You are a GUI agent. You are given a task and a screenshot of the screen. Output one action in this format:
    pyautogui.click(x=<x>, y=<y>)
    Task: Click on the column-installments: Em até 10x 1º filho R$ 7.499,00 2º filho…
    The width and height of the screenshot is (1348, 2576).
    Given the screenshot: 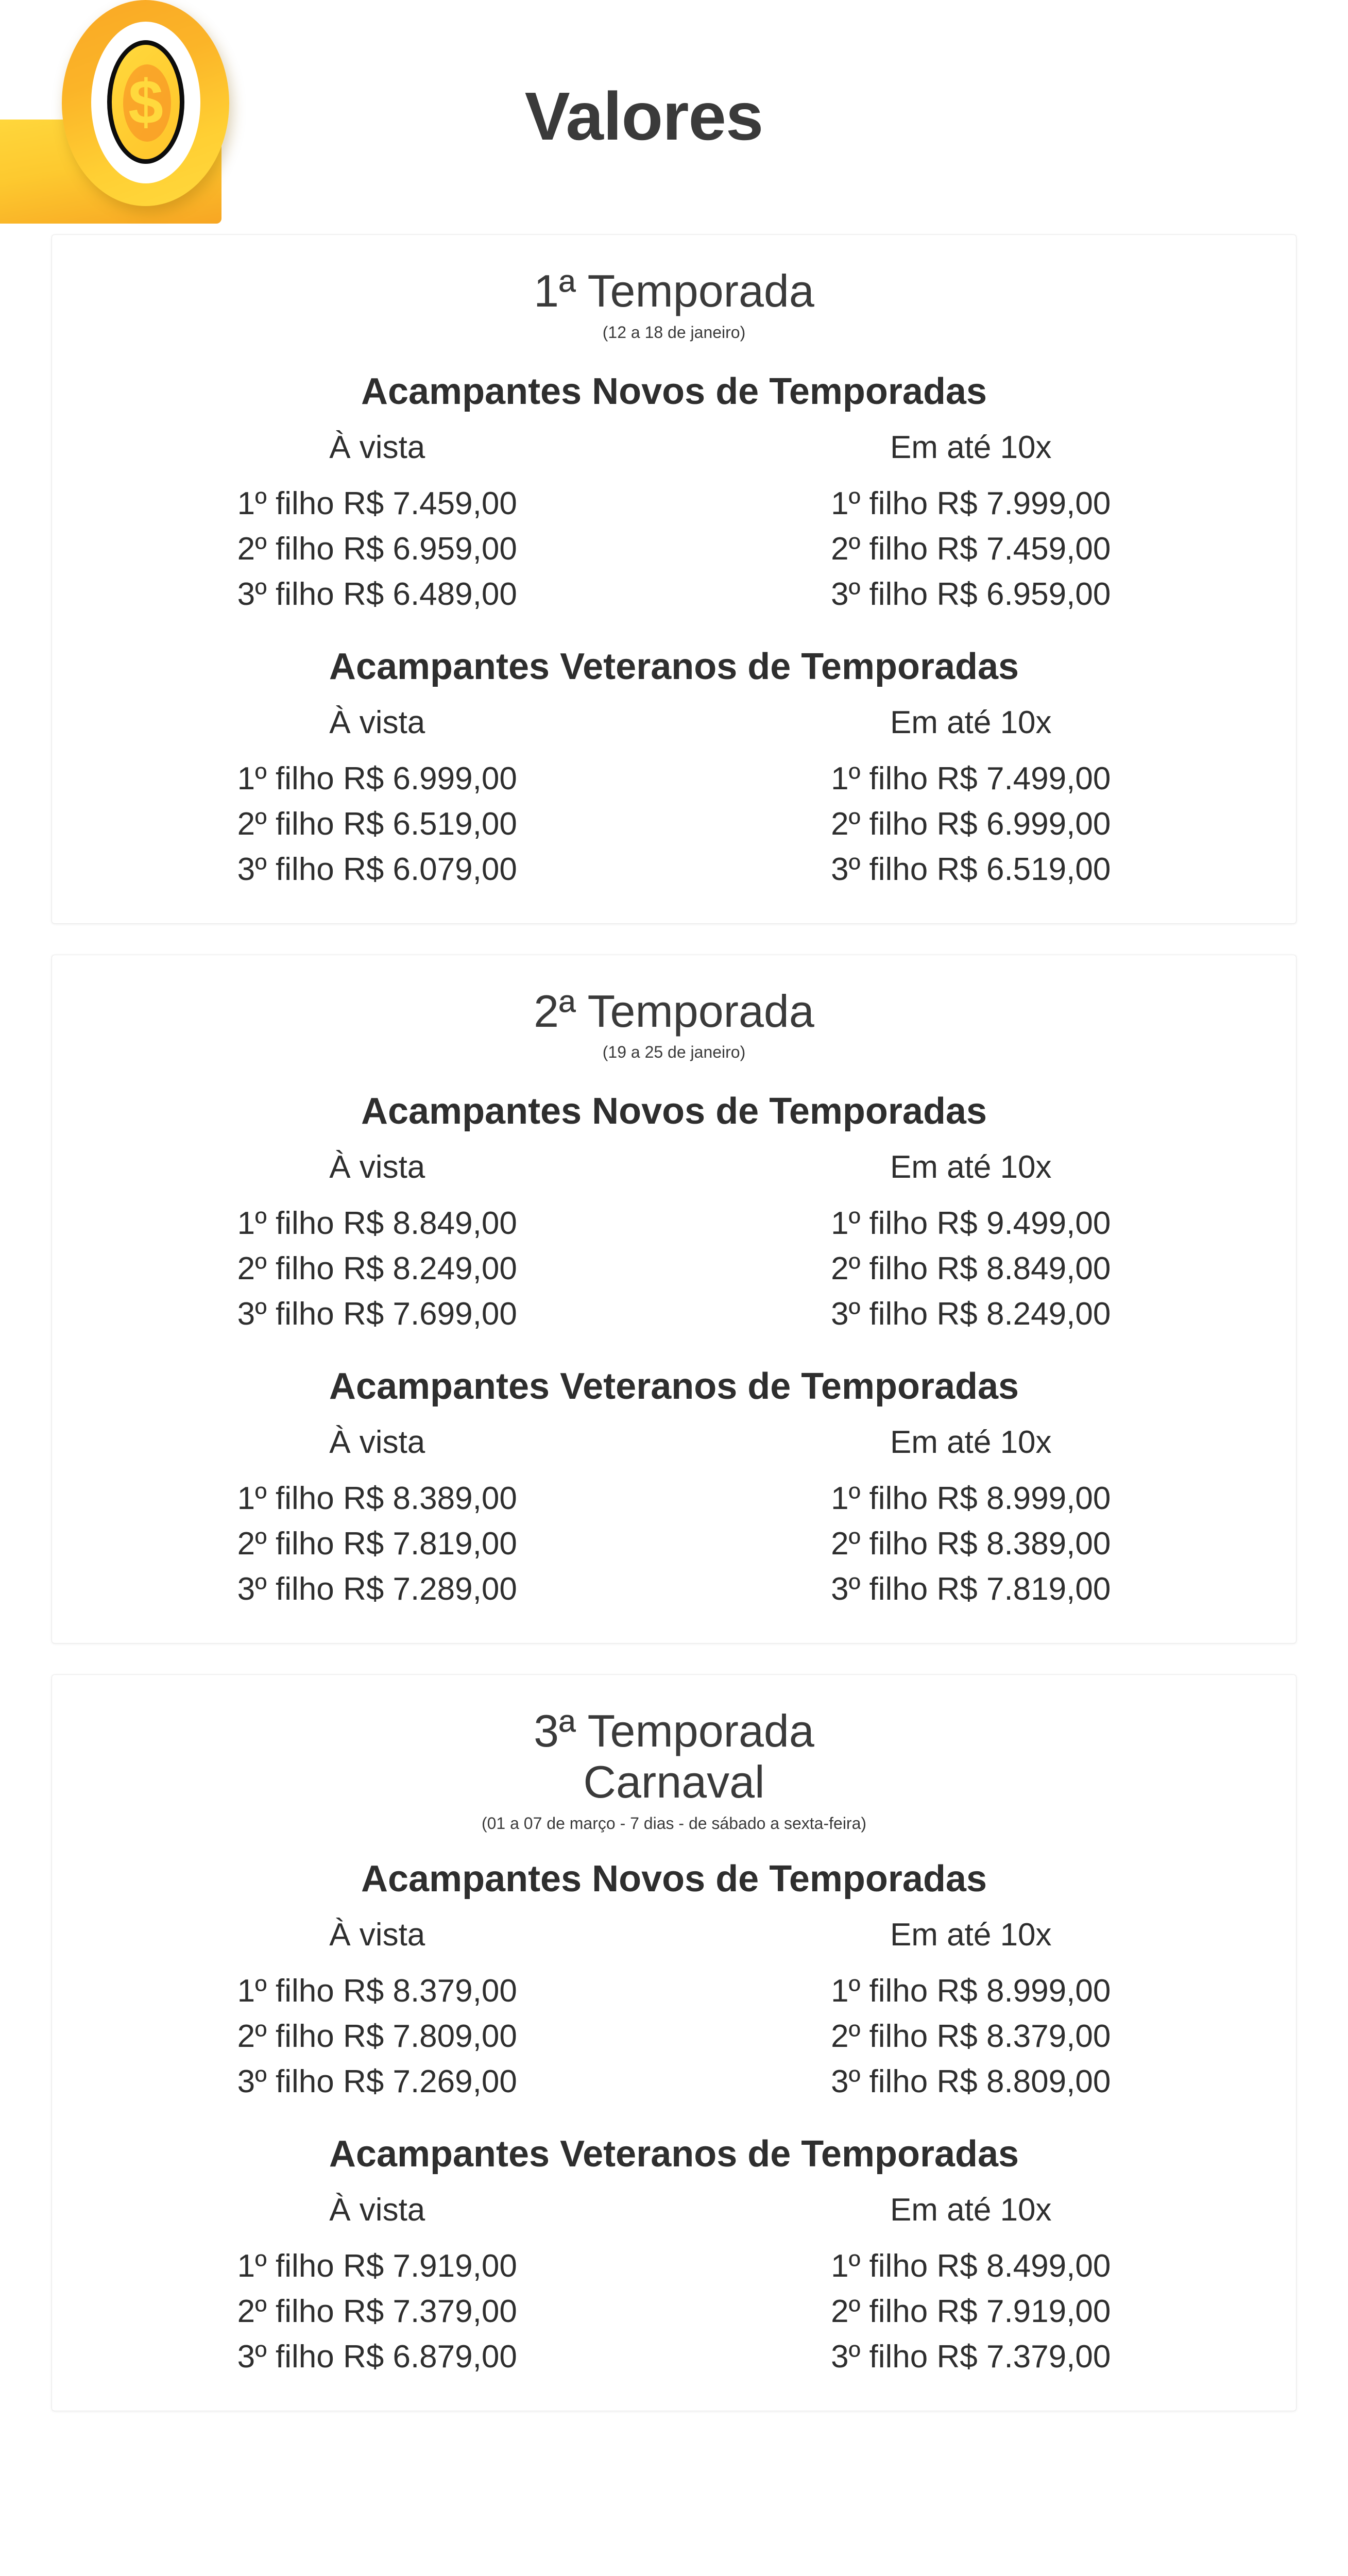 What is the action you would take?
    pyautogui.click(x=971, y=798)
    